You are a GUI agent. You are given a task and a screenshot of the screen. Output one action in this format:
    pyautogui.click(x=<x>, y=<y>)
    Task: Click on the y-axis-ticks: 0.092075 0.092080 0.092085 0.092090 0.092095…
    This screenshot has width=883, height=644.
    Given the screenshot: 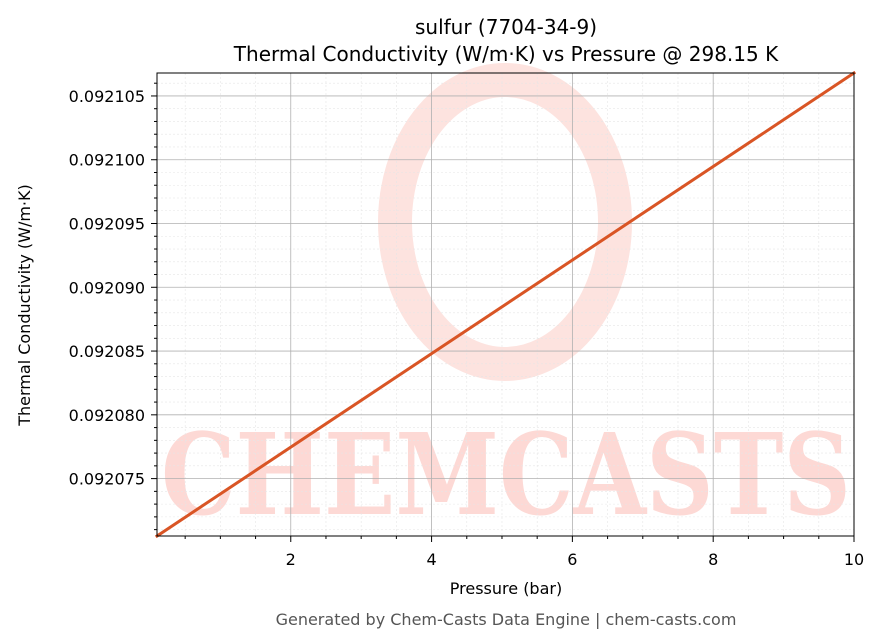 What is the action you would take?
    pyautogui.click(x=113, y=306)
    